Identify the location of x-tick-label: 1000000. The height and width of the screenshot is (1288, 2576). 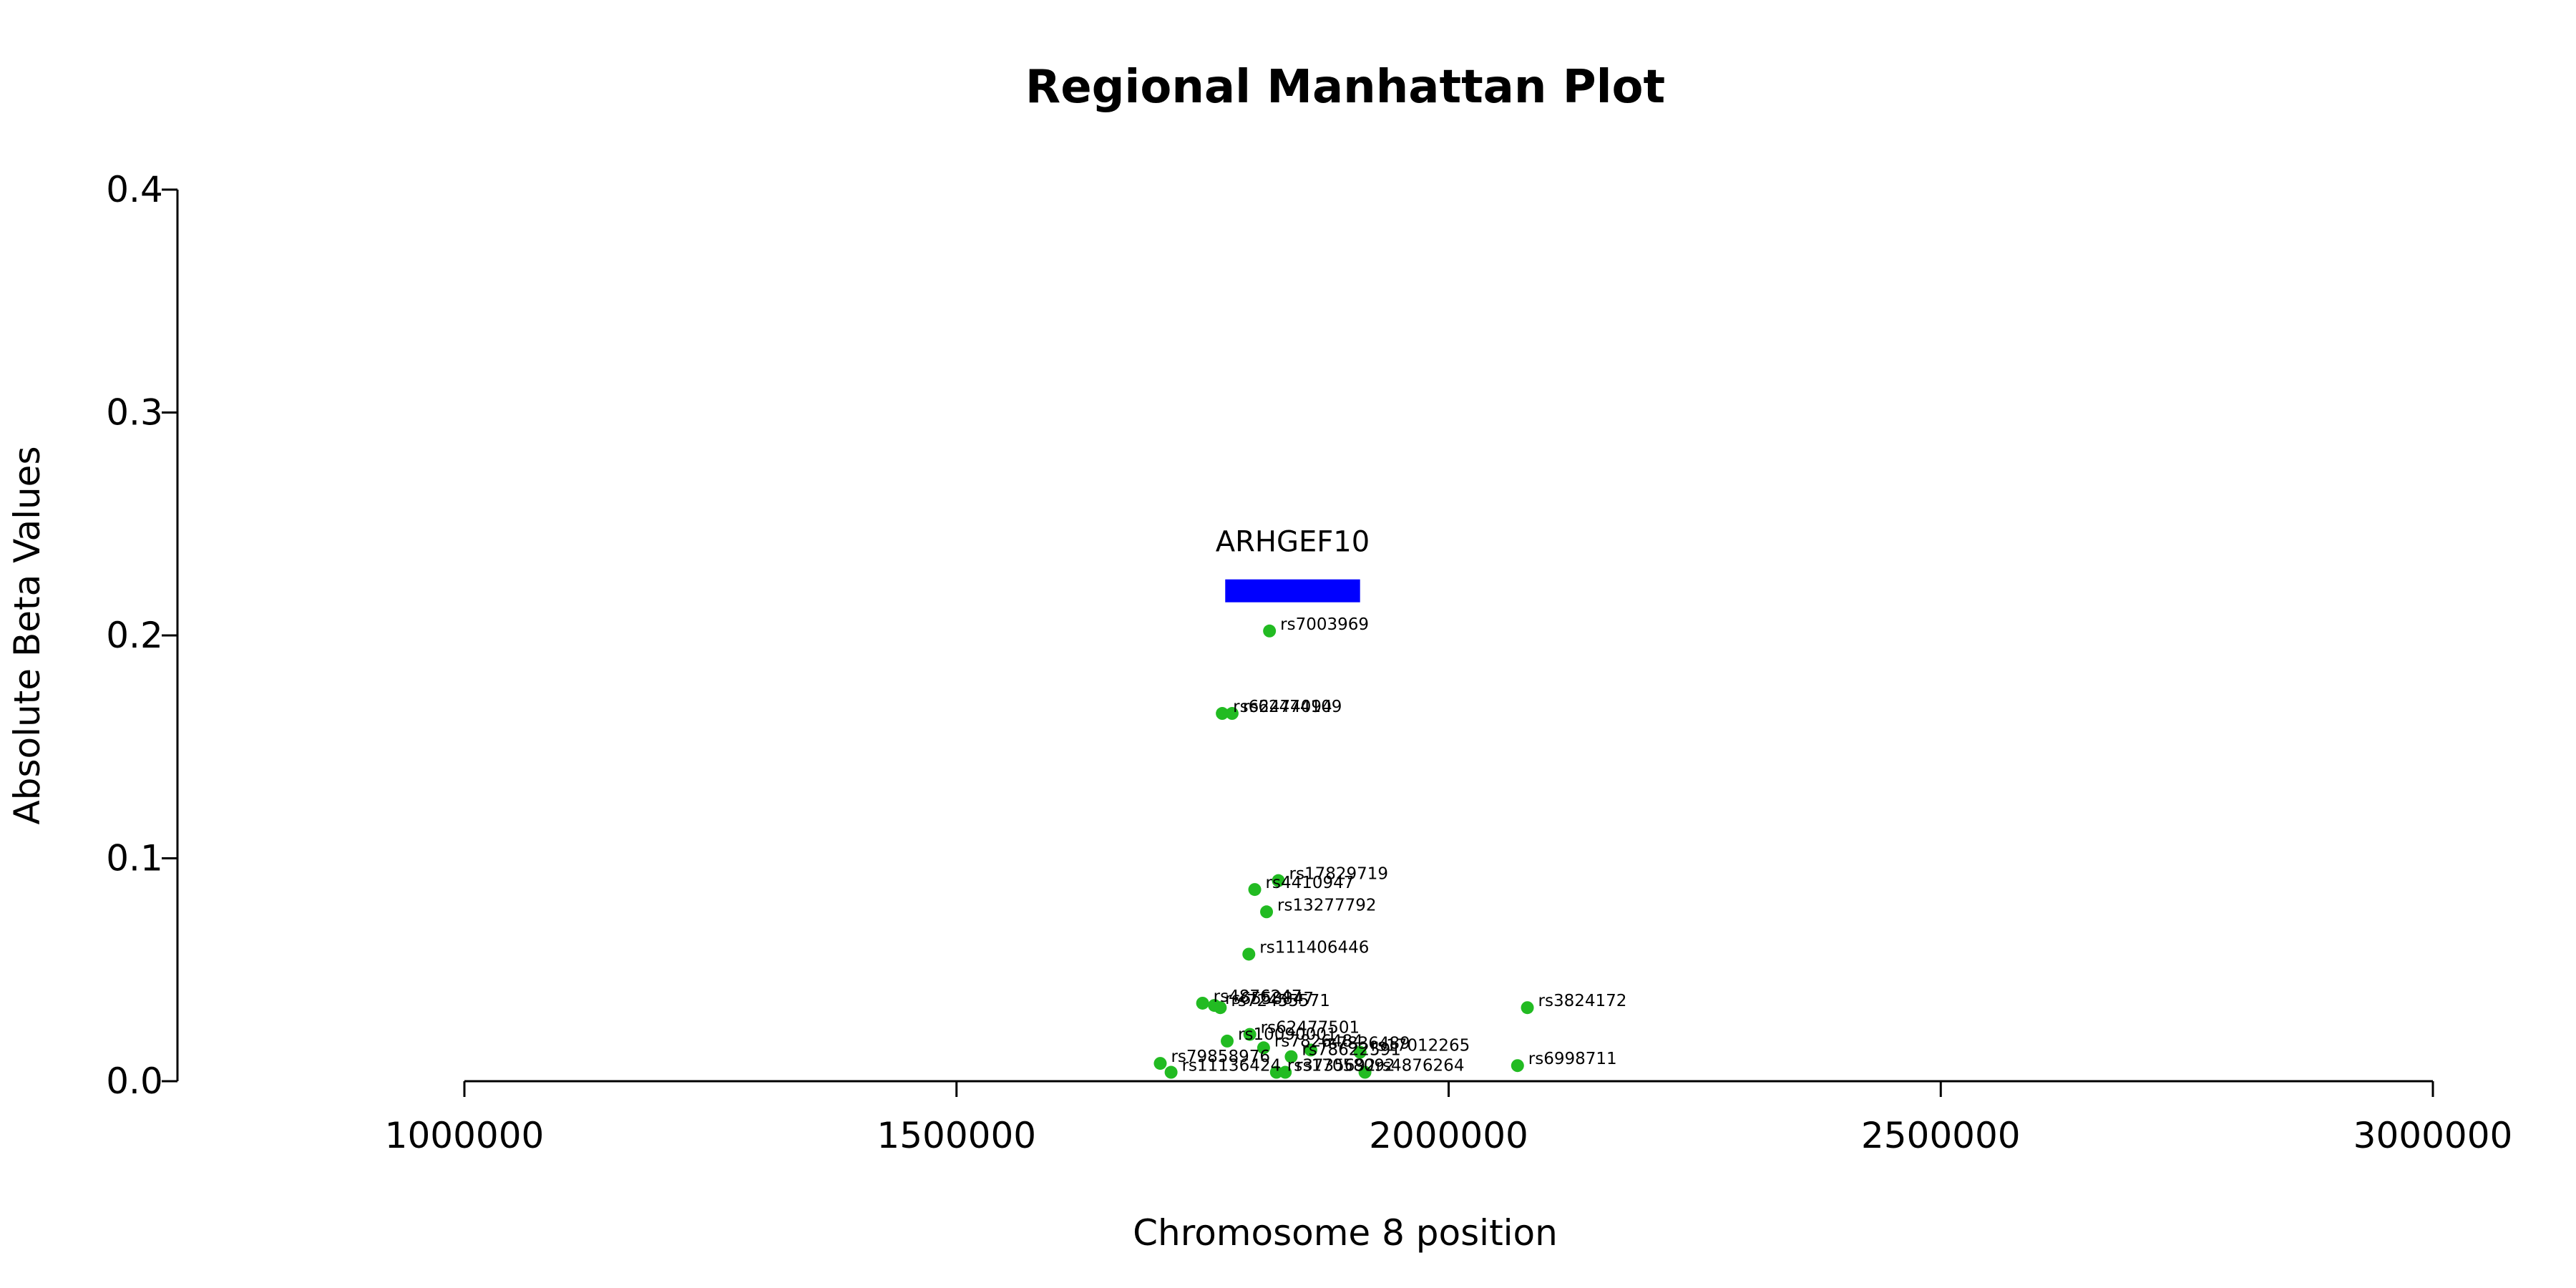
(465, 1135).